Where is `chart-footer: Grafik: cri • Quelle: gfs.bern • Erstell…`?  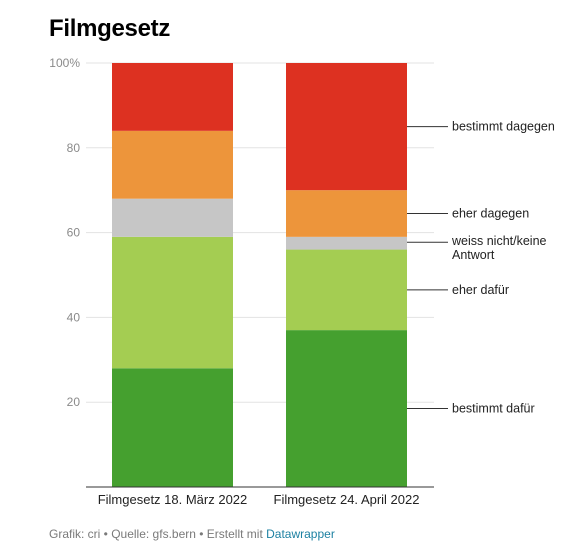
chart-footer: Grafik: cri • Quelle: gfs.bern • Erstell… is located at coordinates (192, 534).